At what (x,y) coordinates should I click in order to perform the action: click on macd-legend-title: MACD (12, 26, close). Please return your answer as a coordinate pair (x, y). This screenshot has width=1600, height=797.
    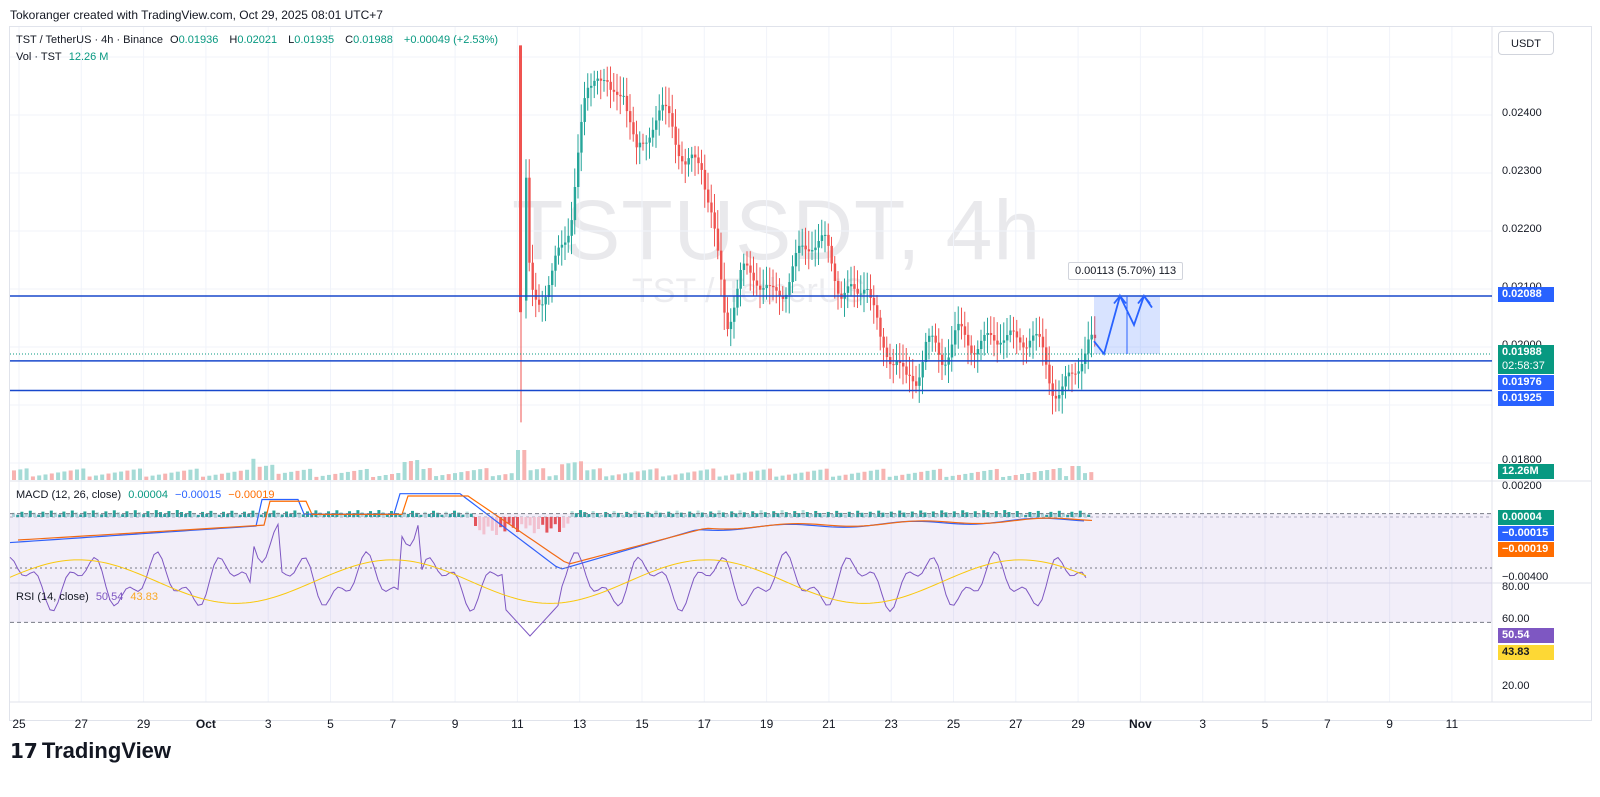
    Looking at the image, I should click on (69, 495).